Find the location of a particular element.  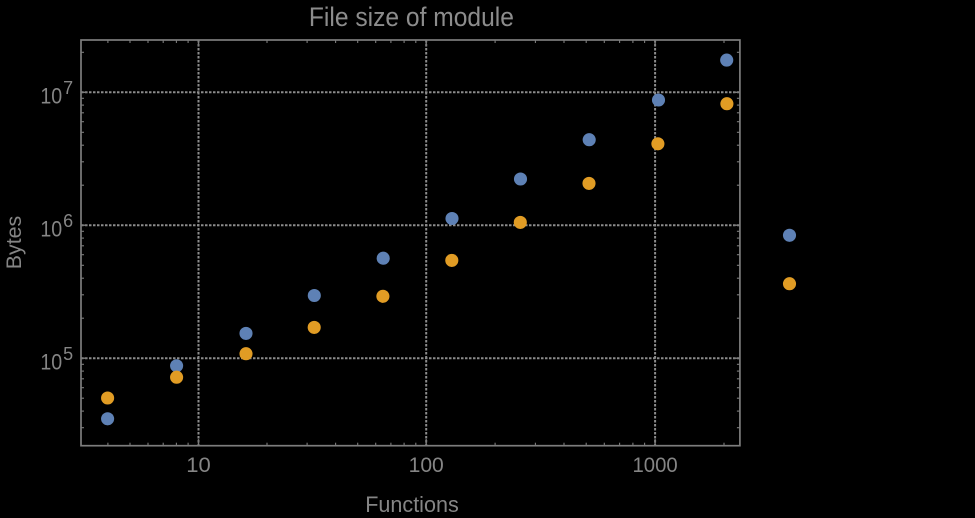

svg-text: 7 is located at coordinates (68, 87).